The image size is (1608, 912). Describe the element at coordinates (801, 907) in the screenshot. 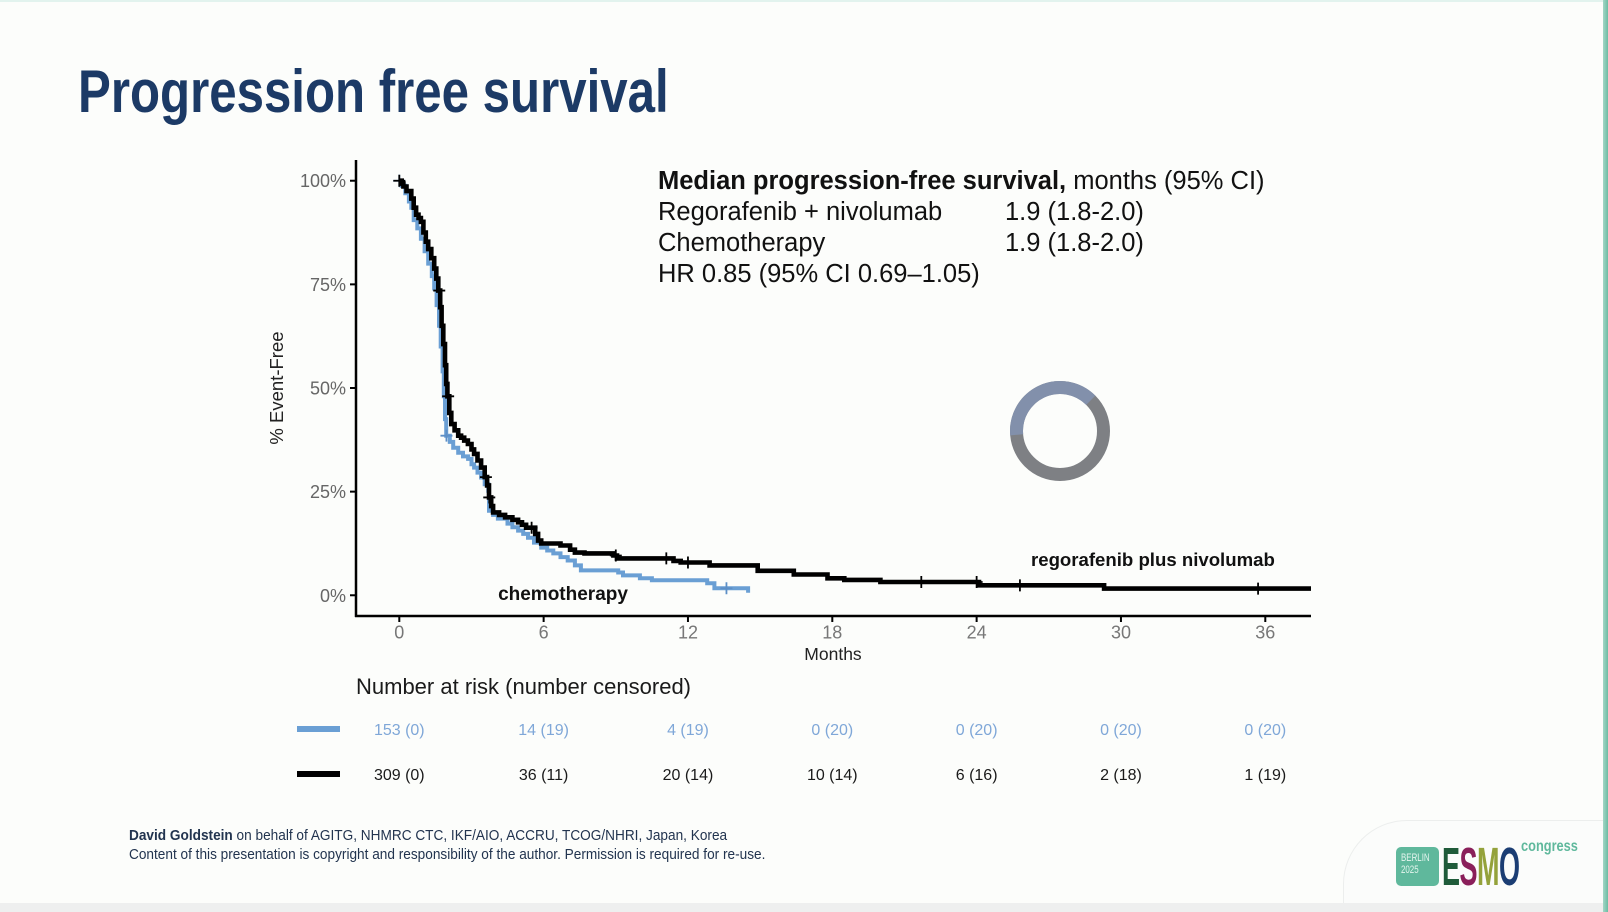

I see `bottom-band` at that location.